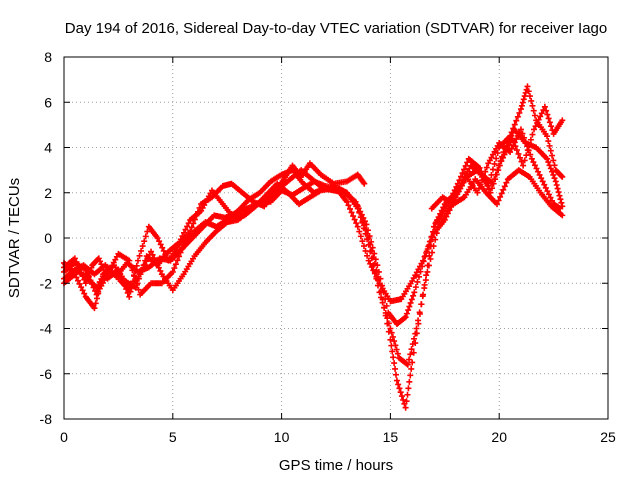 This screenshot has height=480, width=640. I want to click on y-tick-labels: -8 -6 -4 -2 0 2 4 6 8, so click(46, 238).